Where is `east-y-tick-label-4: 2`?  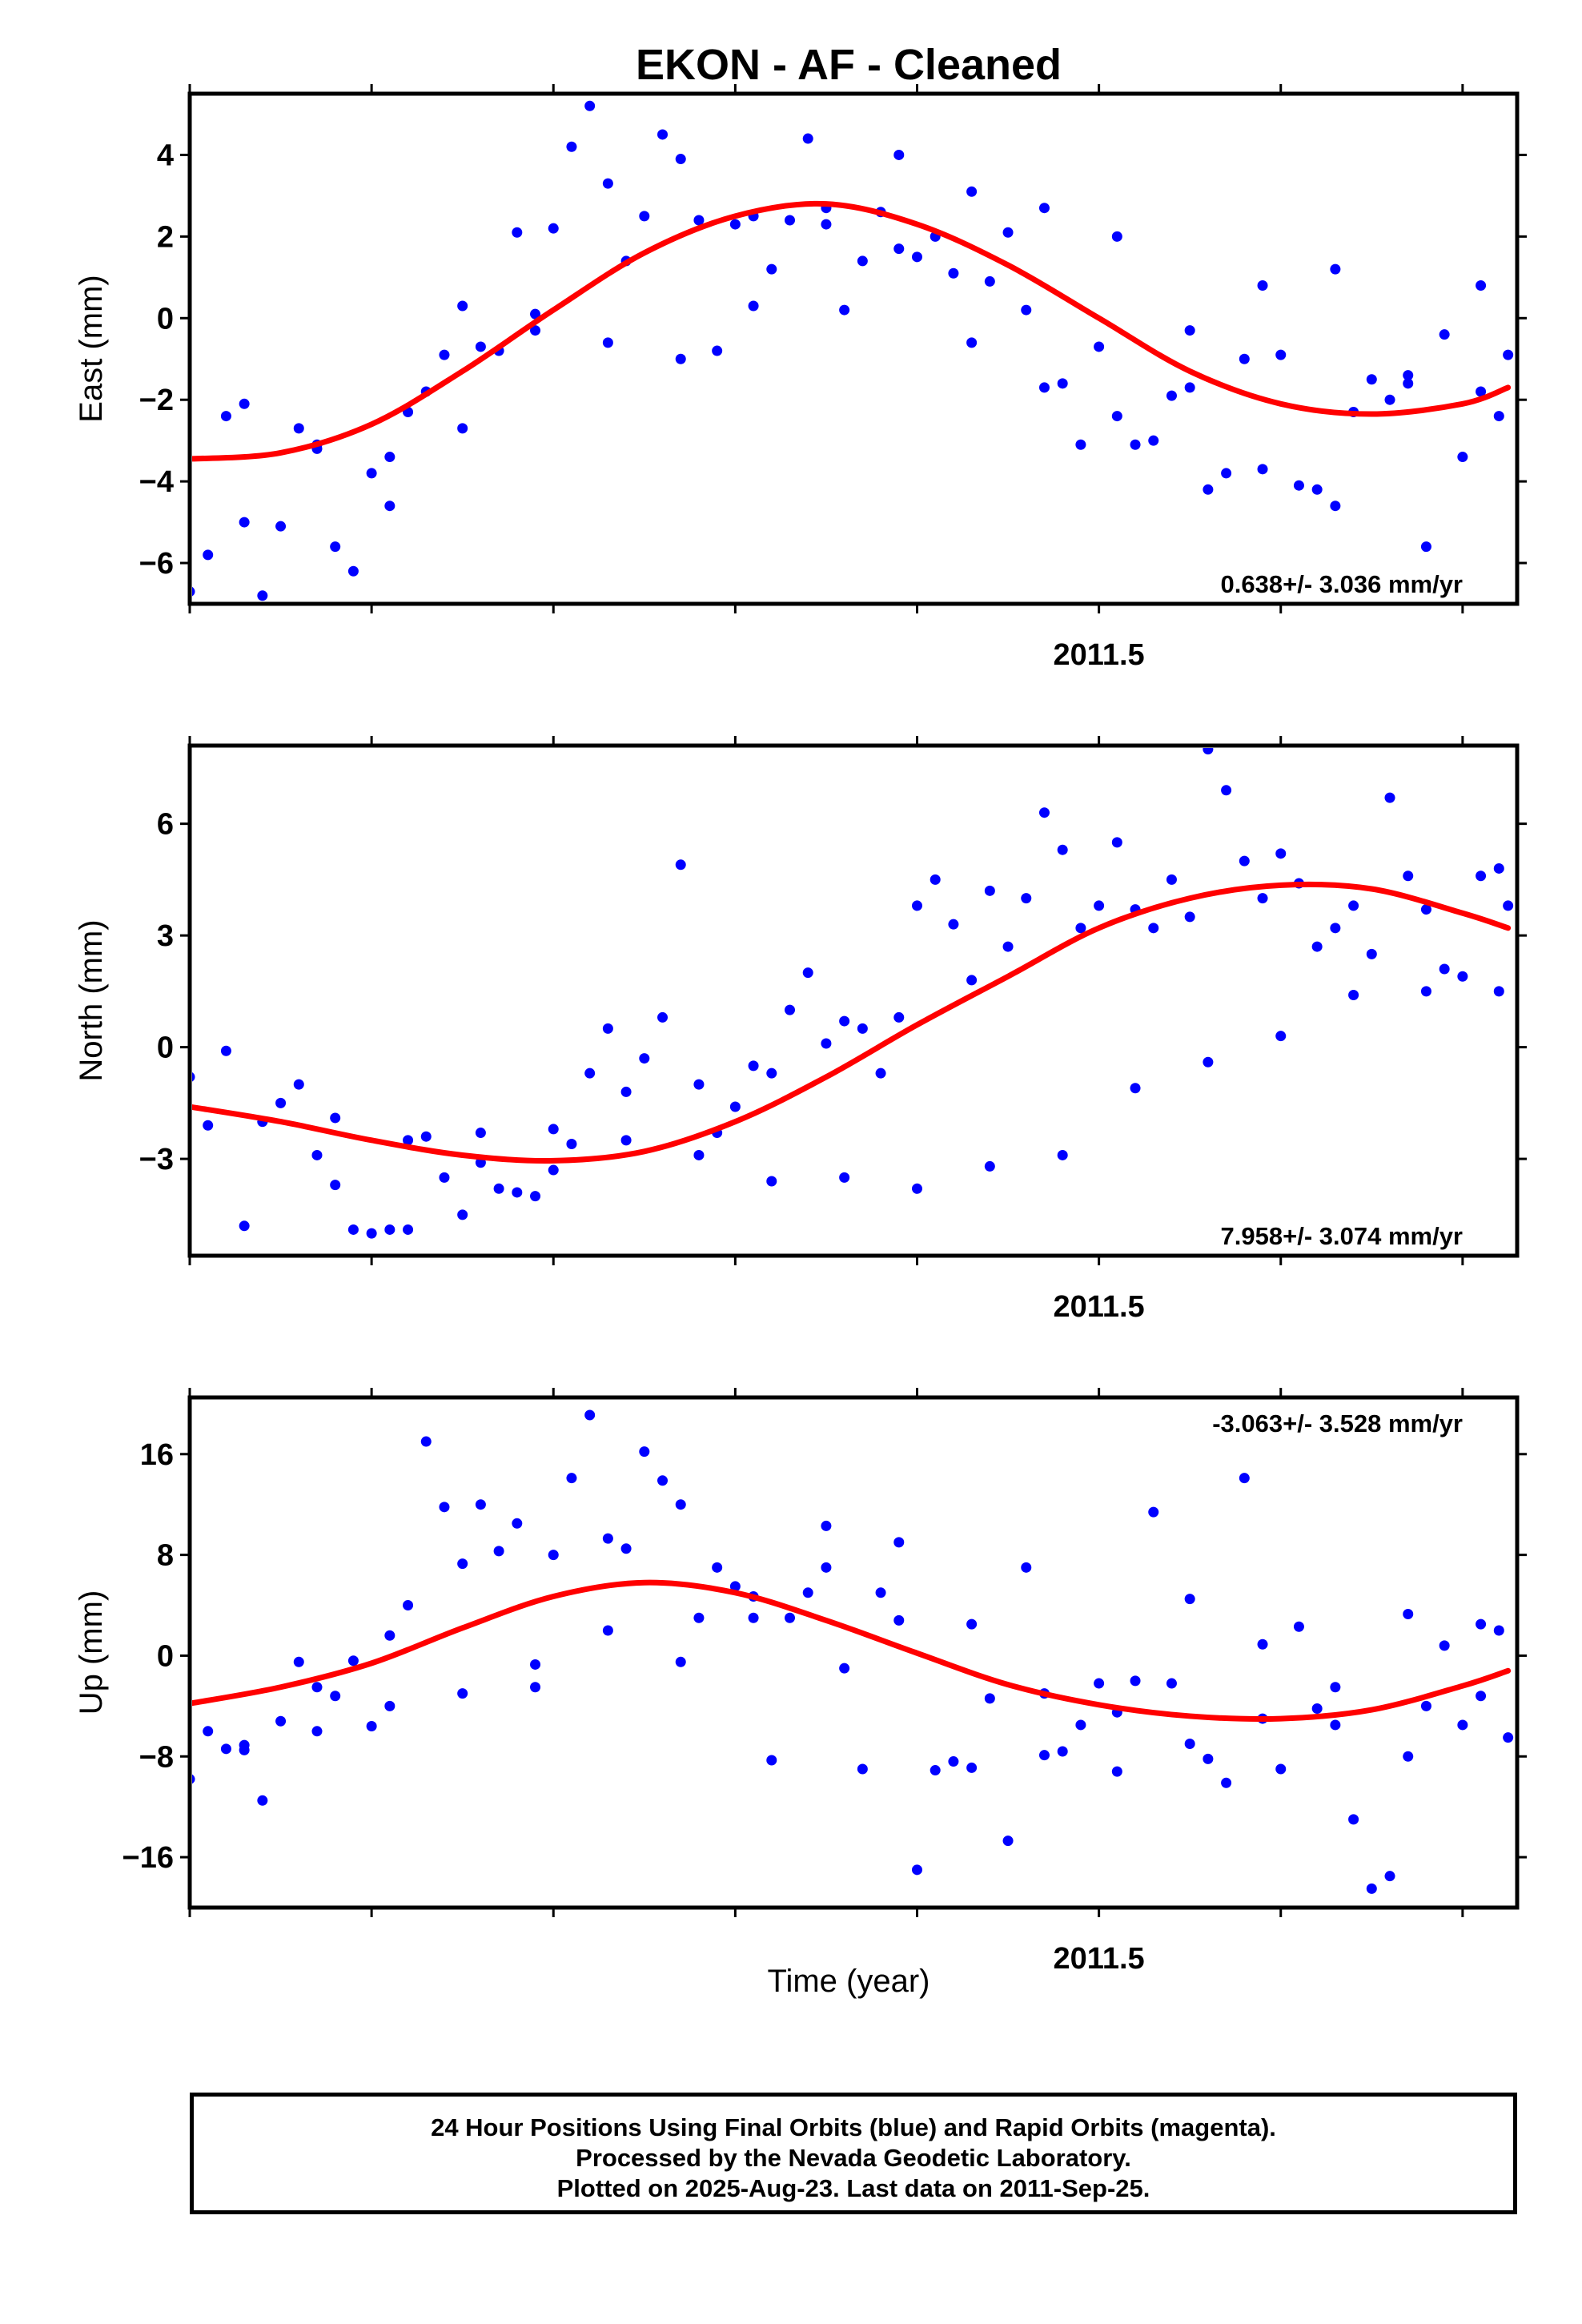 east-y-tick-label-4: 2 is located at coordinates (165, 237).